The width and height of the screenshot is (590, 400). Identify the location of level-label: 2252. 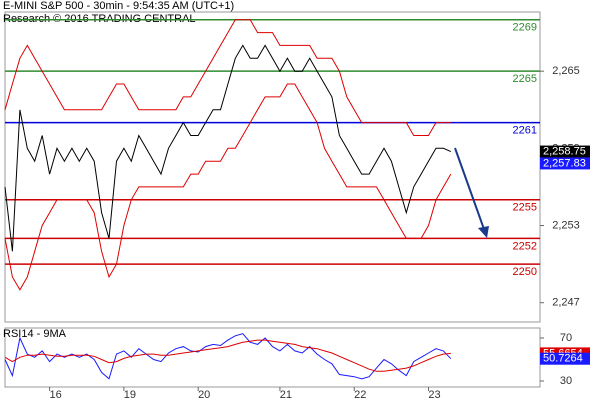
(525, 246).